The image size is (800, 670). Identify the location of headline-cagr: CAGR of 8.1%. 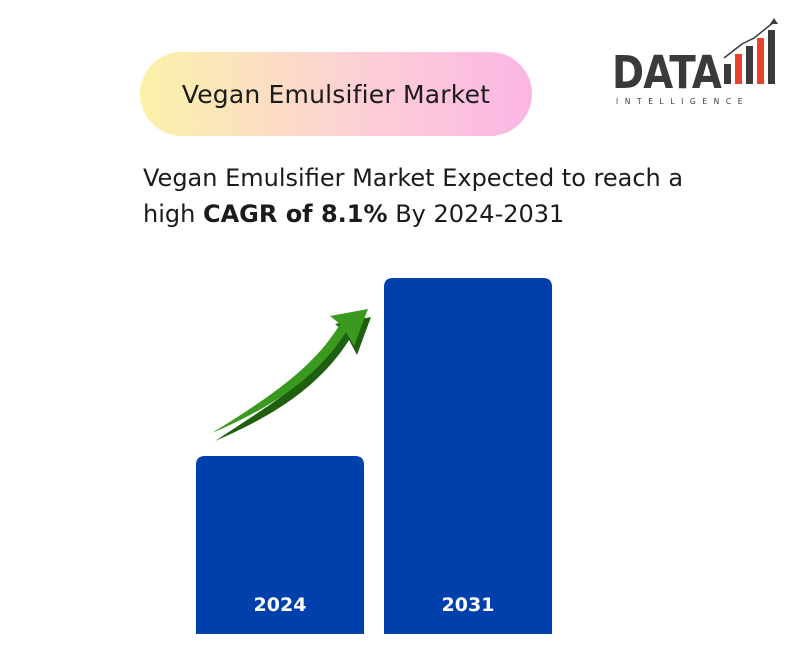
(295, 214).